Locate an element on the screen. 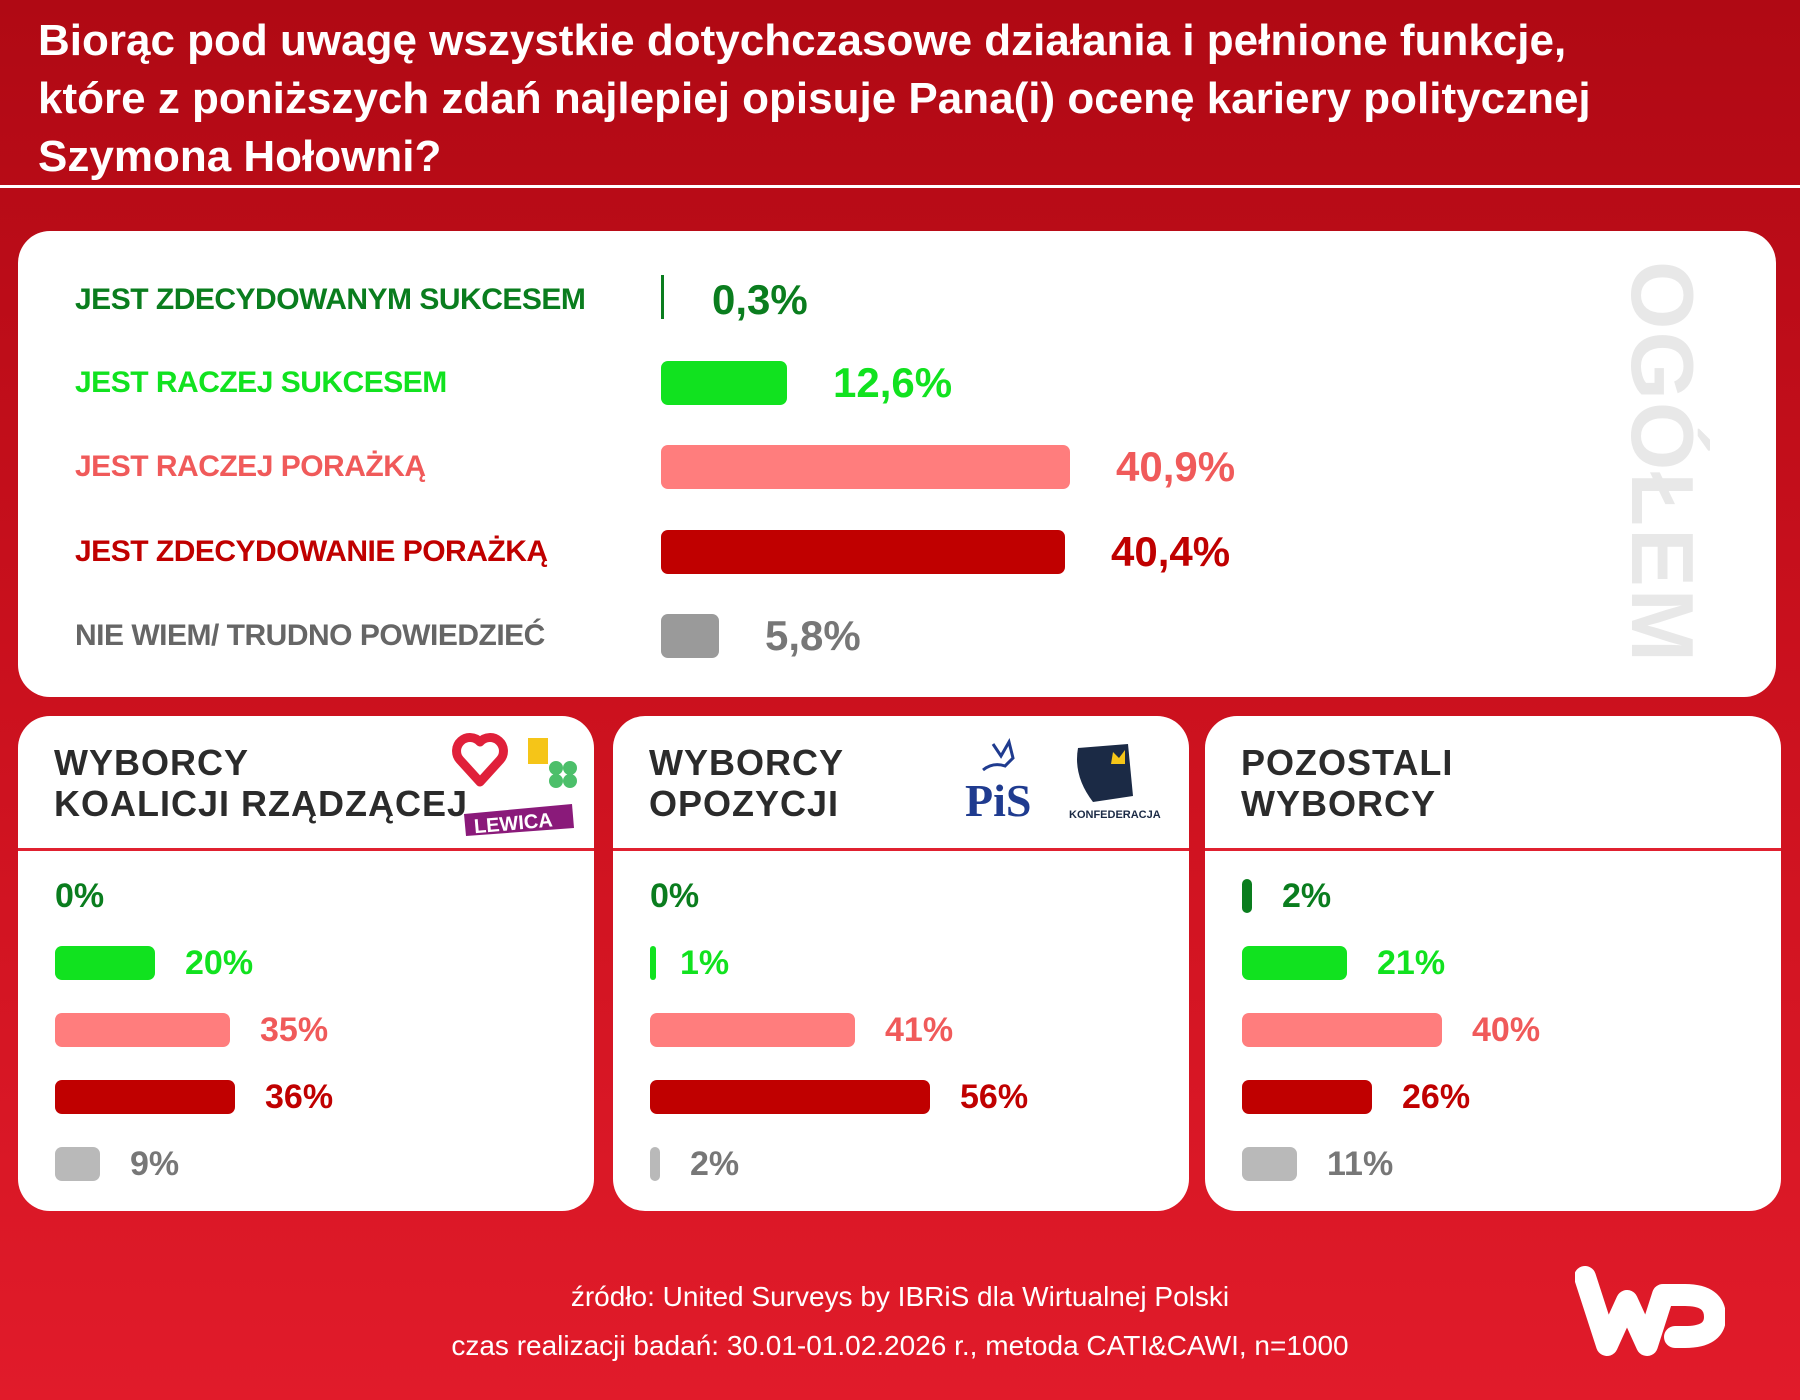 This screenshot has width=1800, height=1400. 2050-logo-icon is located at coordinates (538, 751).